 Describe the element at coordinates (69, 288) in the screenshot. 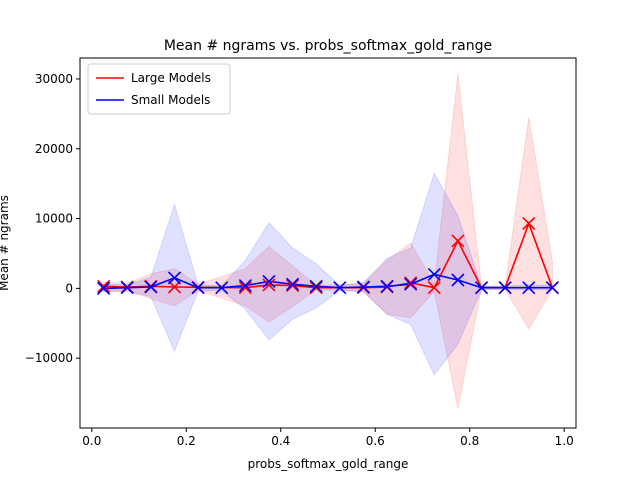

I see `y-tick-label: 0` at that location.